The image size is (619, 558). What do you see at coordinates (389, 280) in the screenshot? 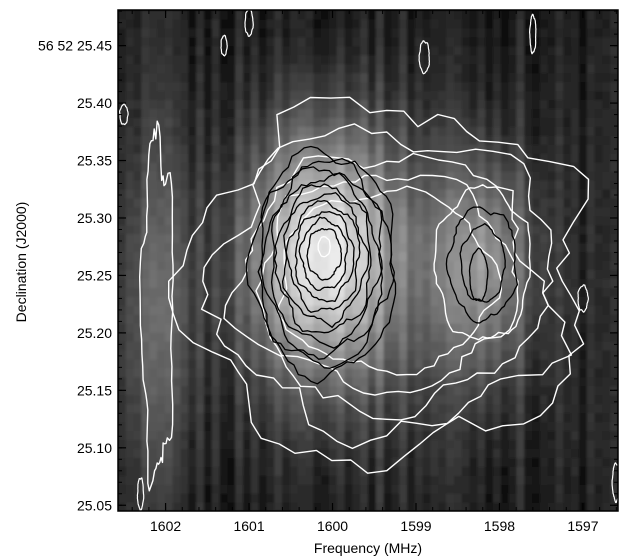
I see `contour-line` at bounding box center [389, 280].